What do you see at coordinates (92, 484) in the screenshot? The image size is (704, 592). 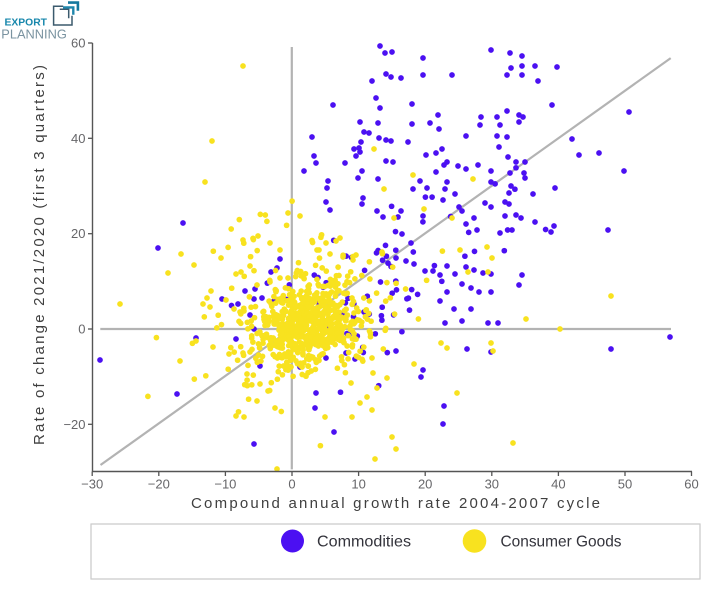 I see `svg-text: −30` at bounding box center [92, 484].